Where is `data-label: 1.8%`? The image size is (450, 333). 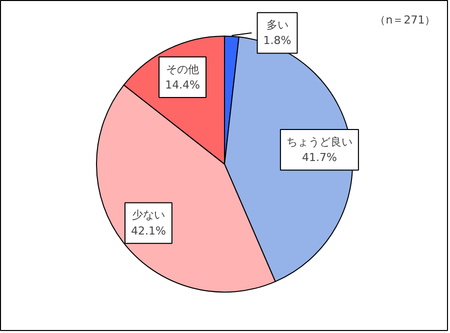 data-label: 1.8% is located at coordinates (277, 41).